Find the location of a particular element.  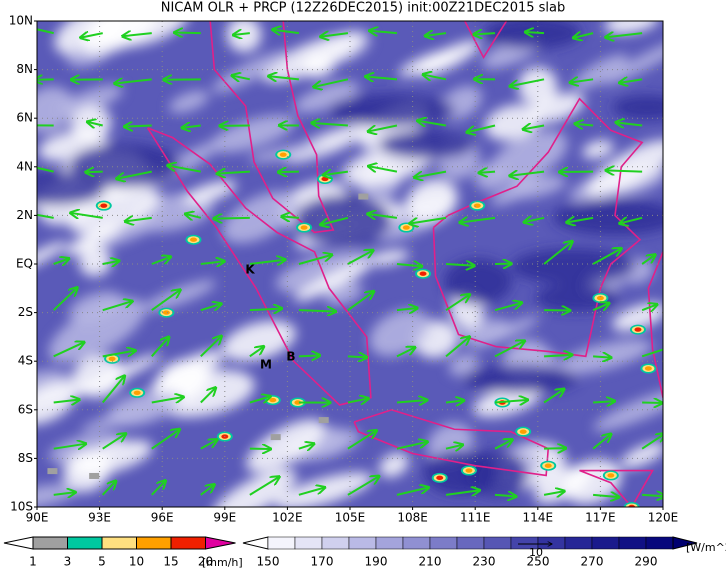

place-label: M is located at coordinates (266, 365).